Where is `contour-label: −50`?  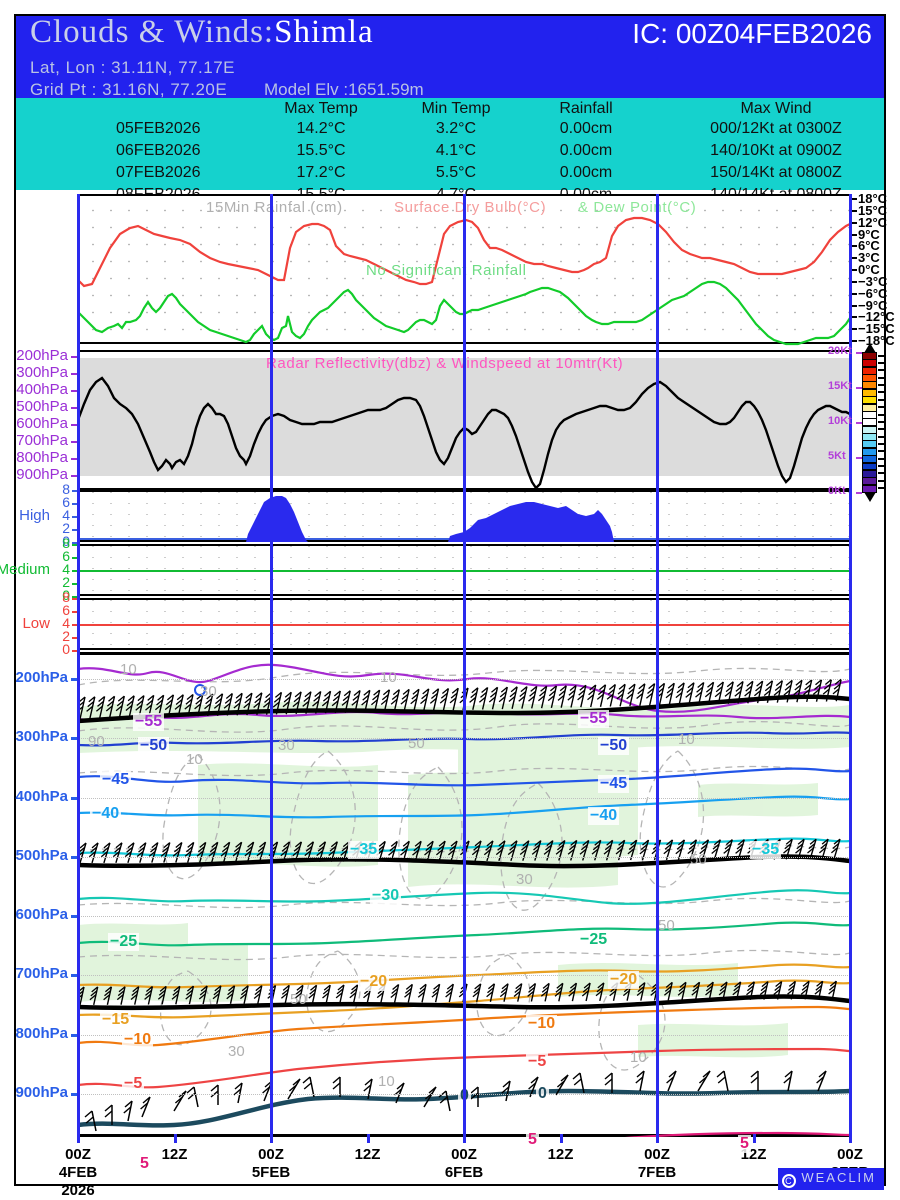
contour-label: −50 is located at coordinates (154, 746).